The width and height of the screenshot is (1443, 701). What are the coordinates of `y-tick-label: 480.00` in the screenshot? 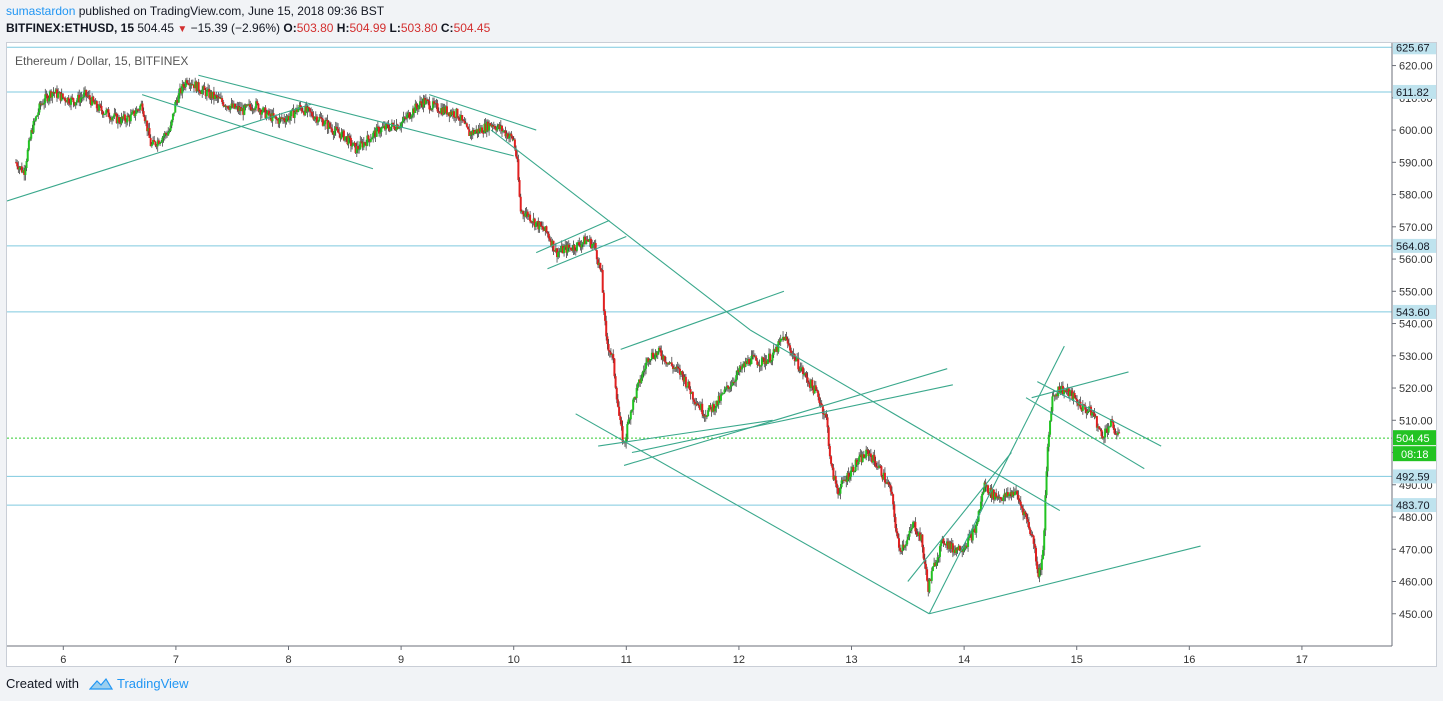 It's located at (1416, 518).